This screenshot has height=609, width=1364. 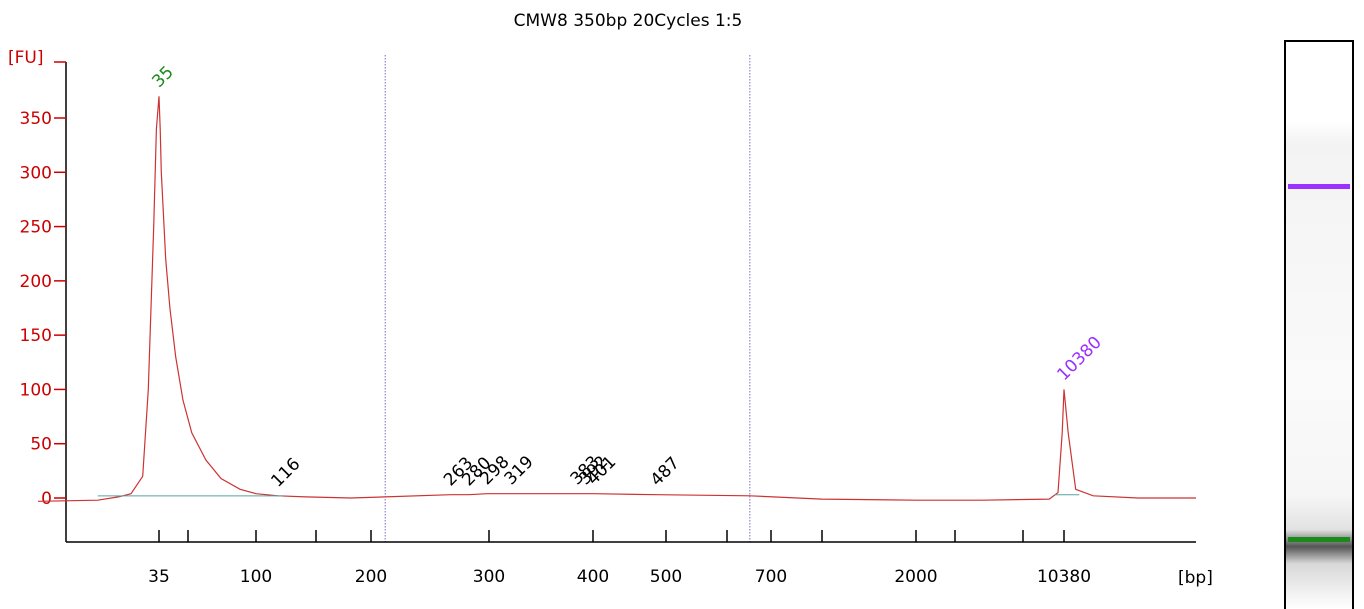 What do you see at coordinates (26, 58) in the screenshot?
I see `y-axis-label: [FU]` at bounding box center [26, 58].